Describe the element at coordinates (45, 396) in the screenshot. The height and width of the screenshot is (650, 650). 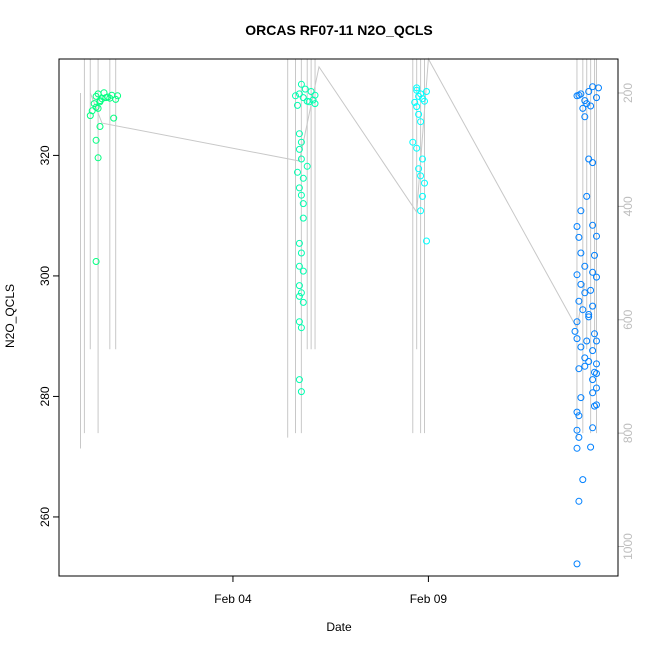
I see `y-tick-label: 280` at that location.